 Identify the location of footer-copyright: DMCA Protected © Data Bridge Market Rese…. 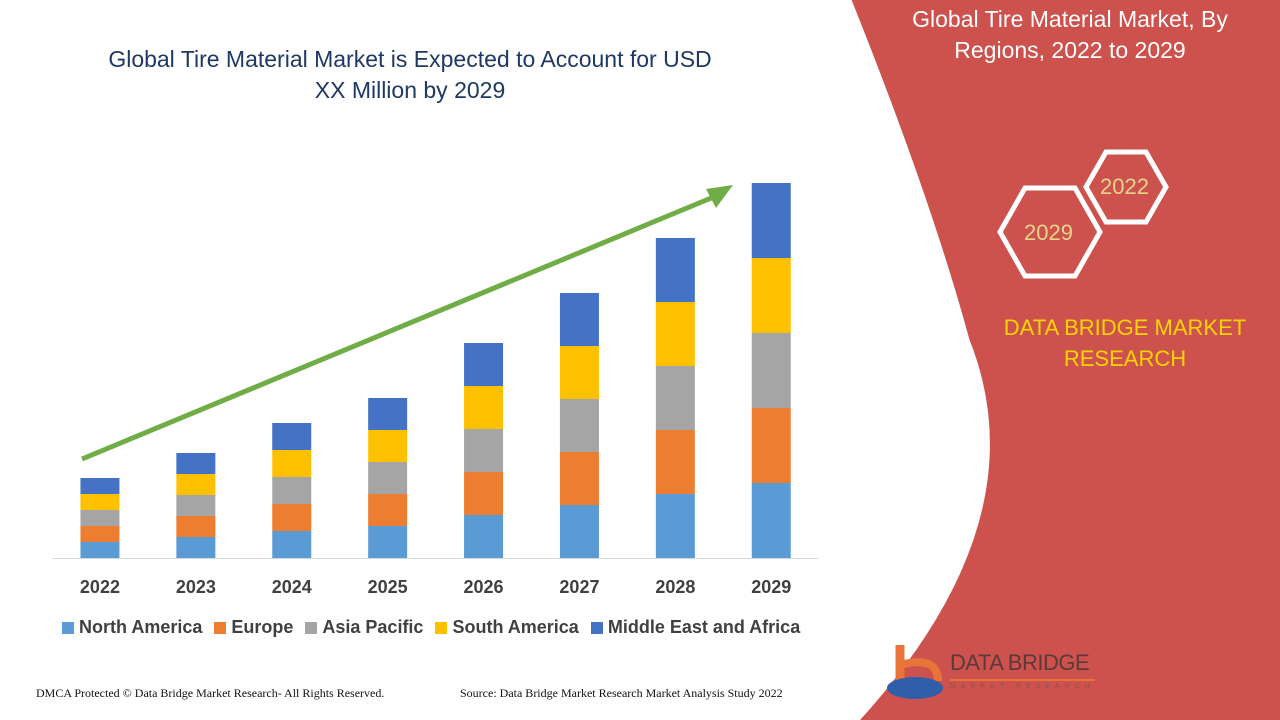
(210, 693).